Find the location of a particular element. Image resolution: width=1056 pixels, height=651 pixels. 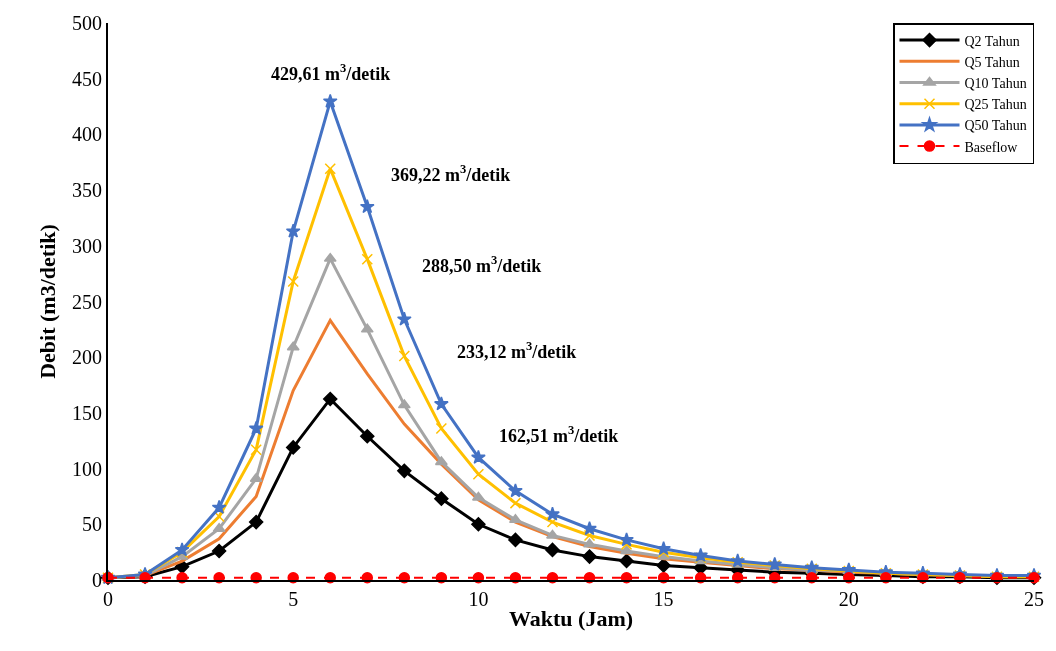

y-tick-label: 300 is located at coordinates (87, 245).